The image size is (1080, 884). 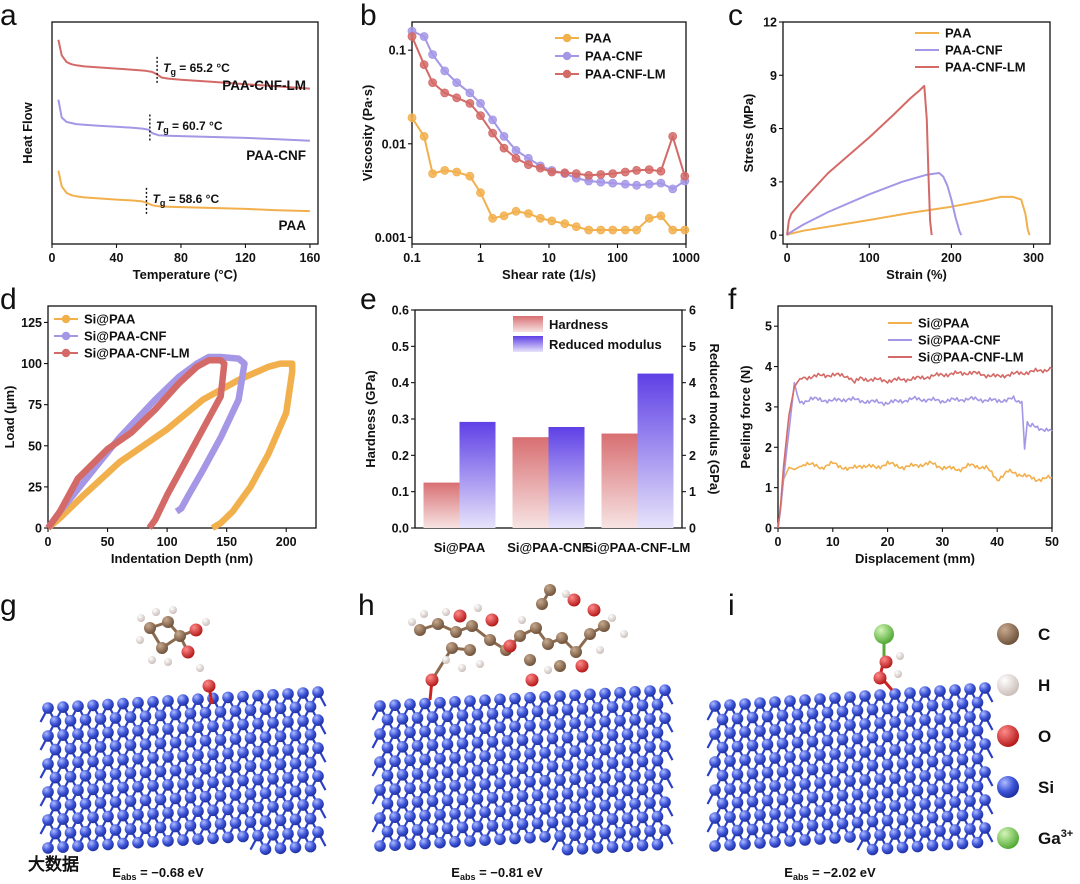 I want to click on mol-atom-h-o1, so click(x=510, y=646).